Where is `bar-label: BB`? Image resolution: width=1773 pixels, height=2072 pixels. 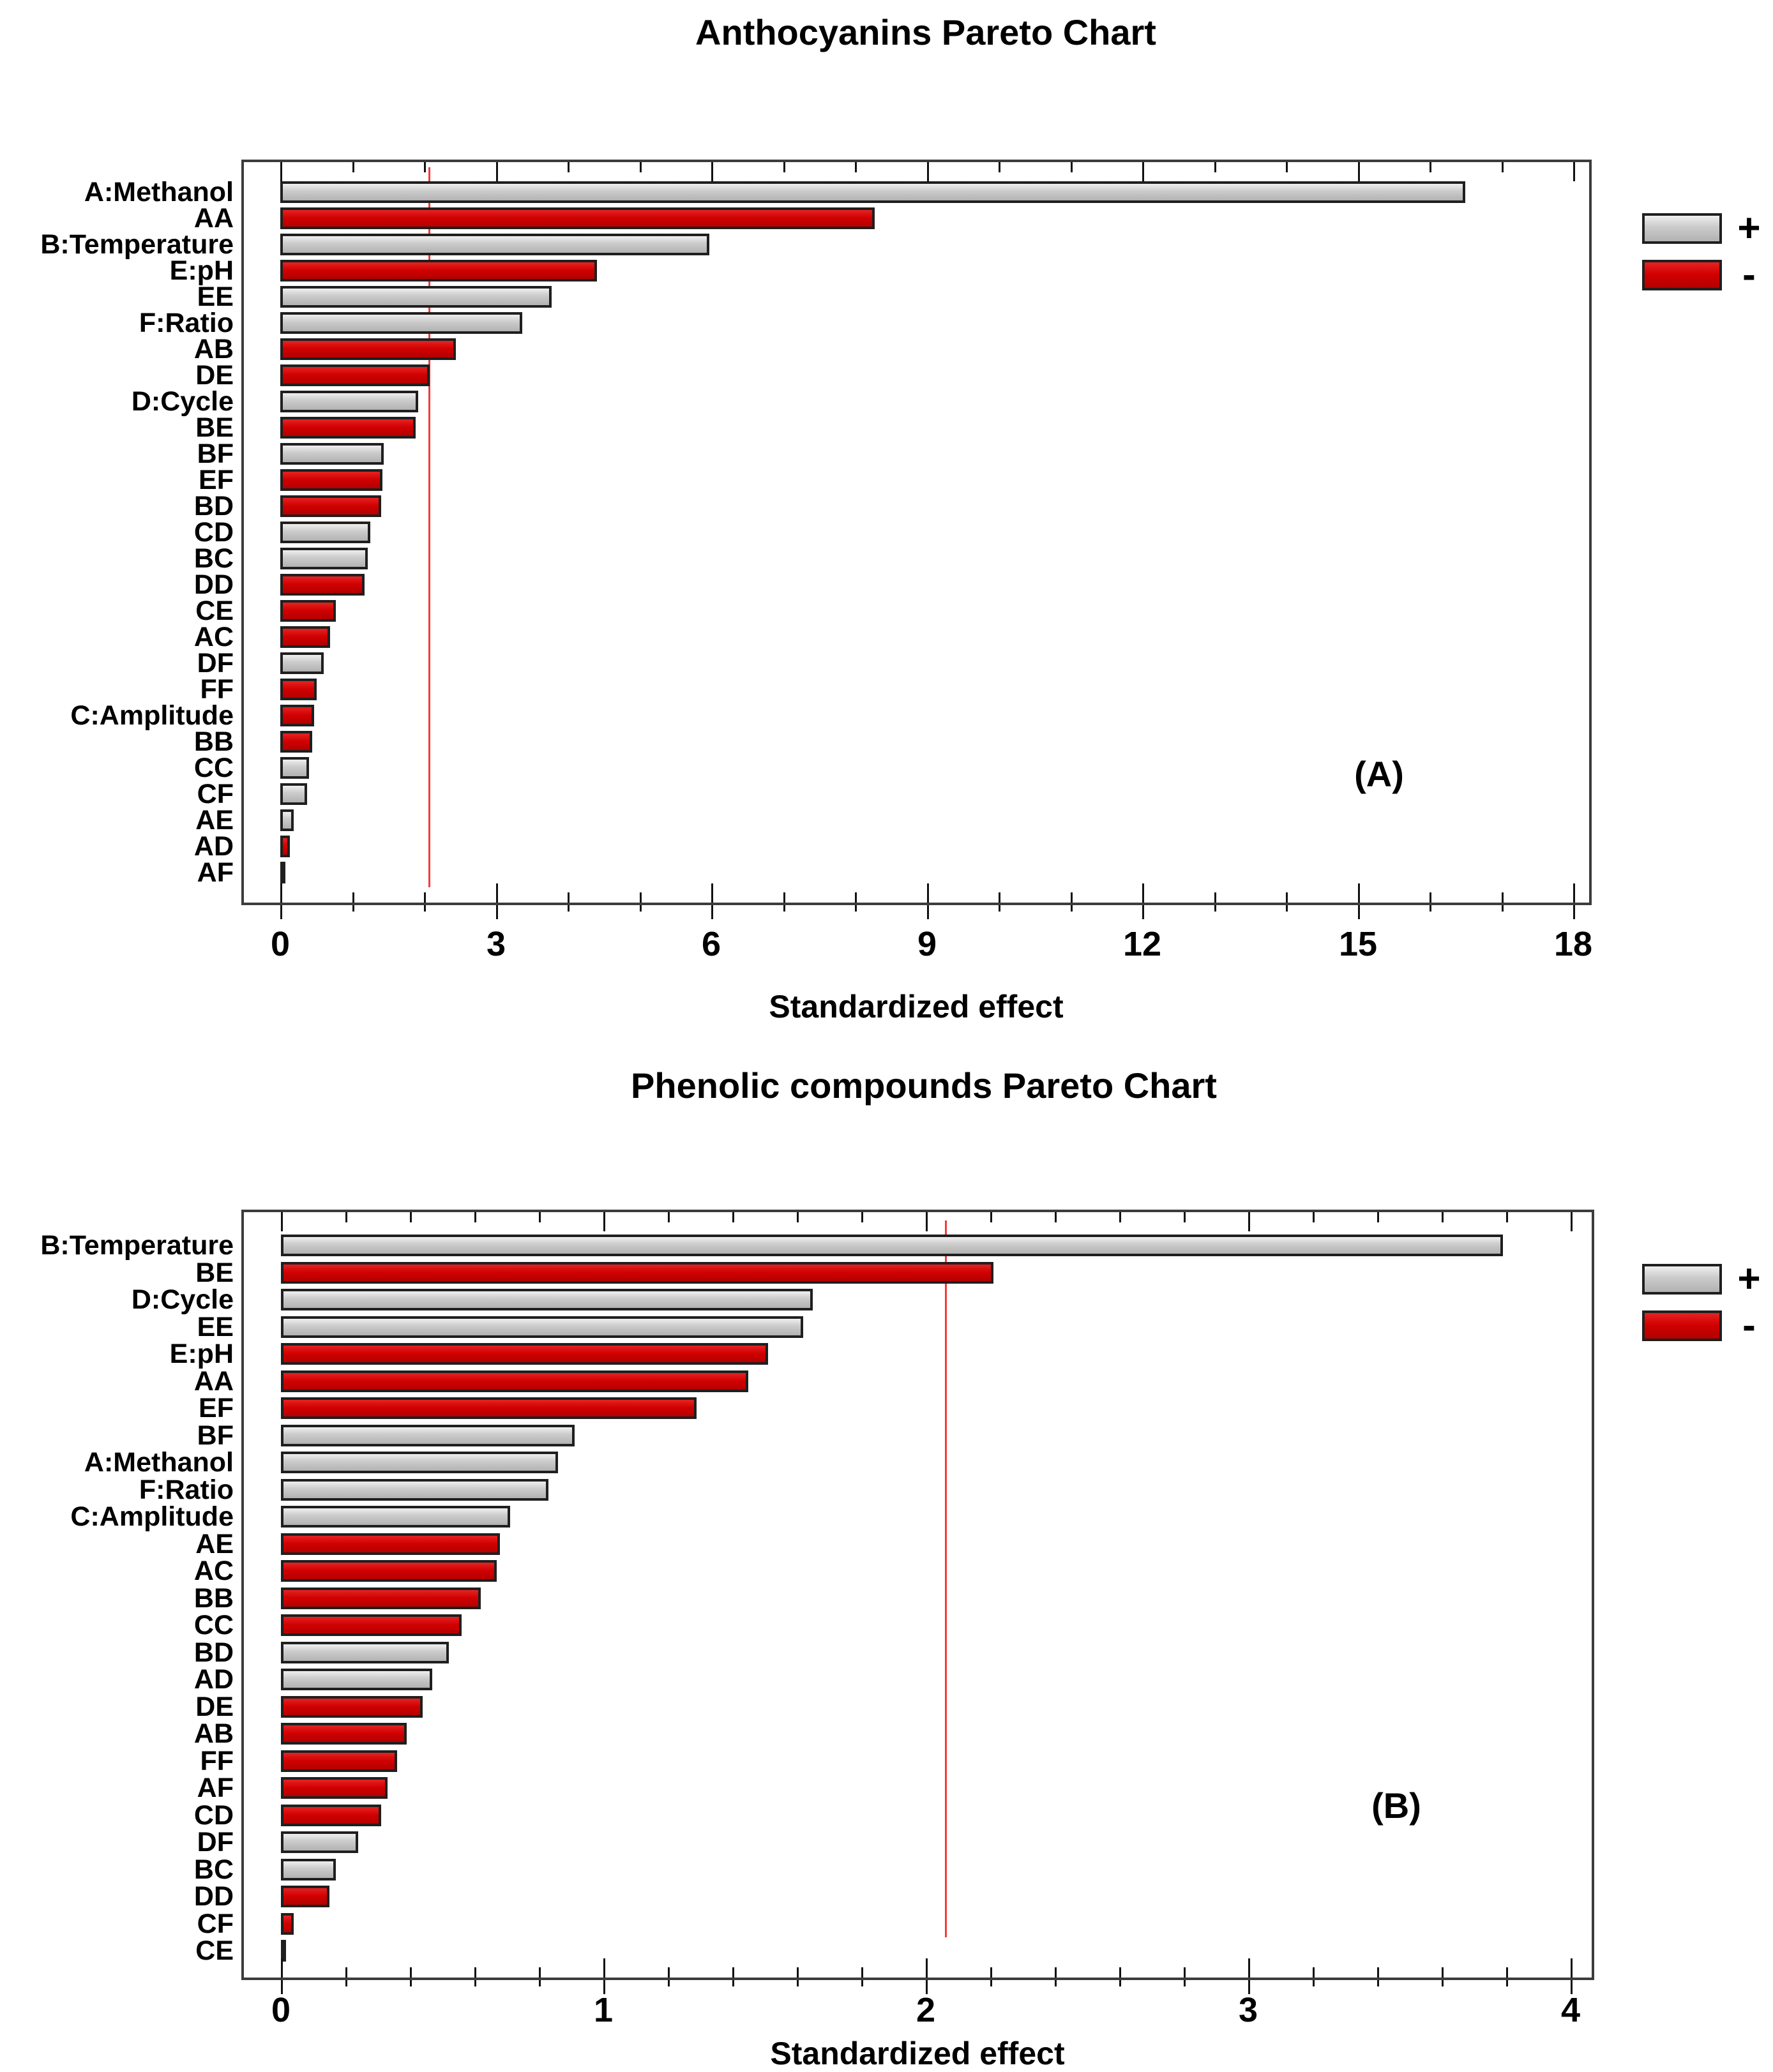
bar-label: BB is located at coordinates (213, 742).